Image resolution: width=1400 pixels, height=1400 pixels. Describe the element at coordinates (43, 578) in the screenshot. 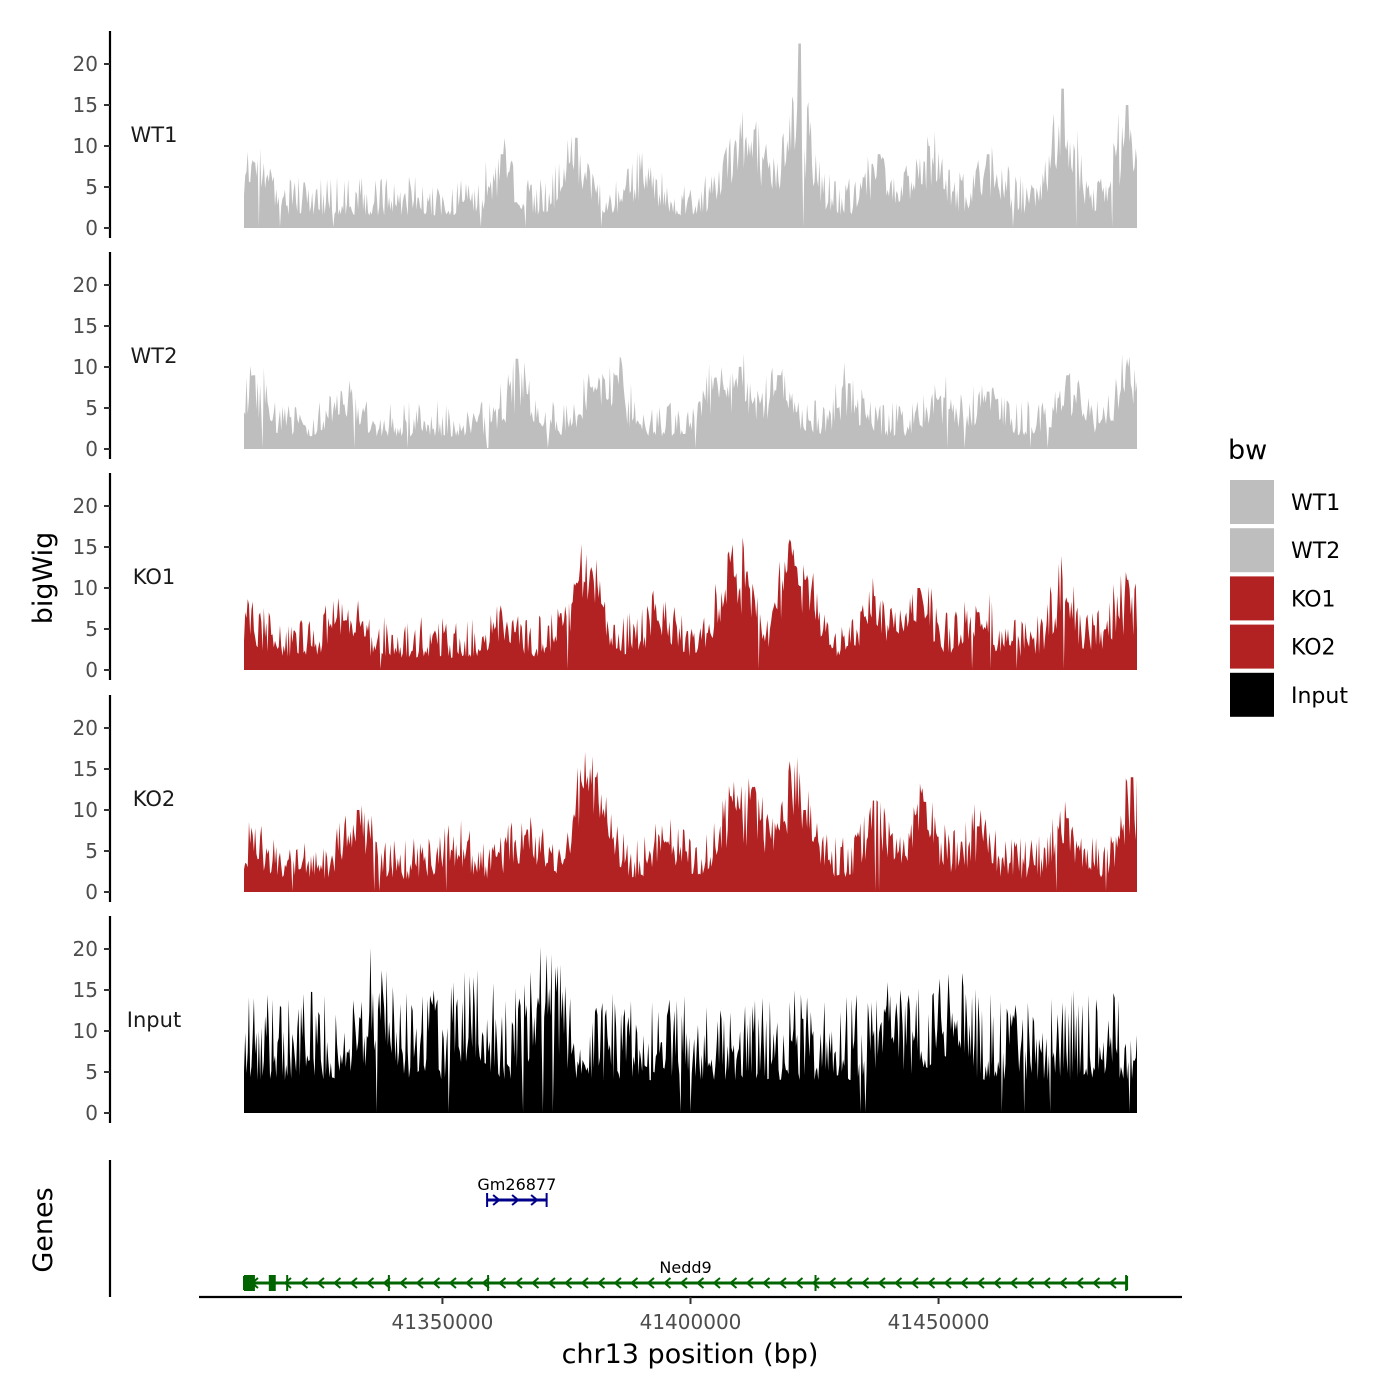

I see `y-axis-title: bigWig` at that location.